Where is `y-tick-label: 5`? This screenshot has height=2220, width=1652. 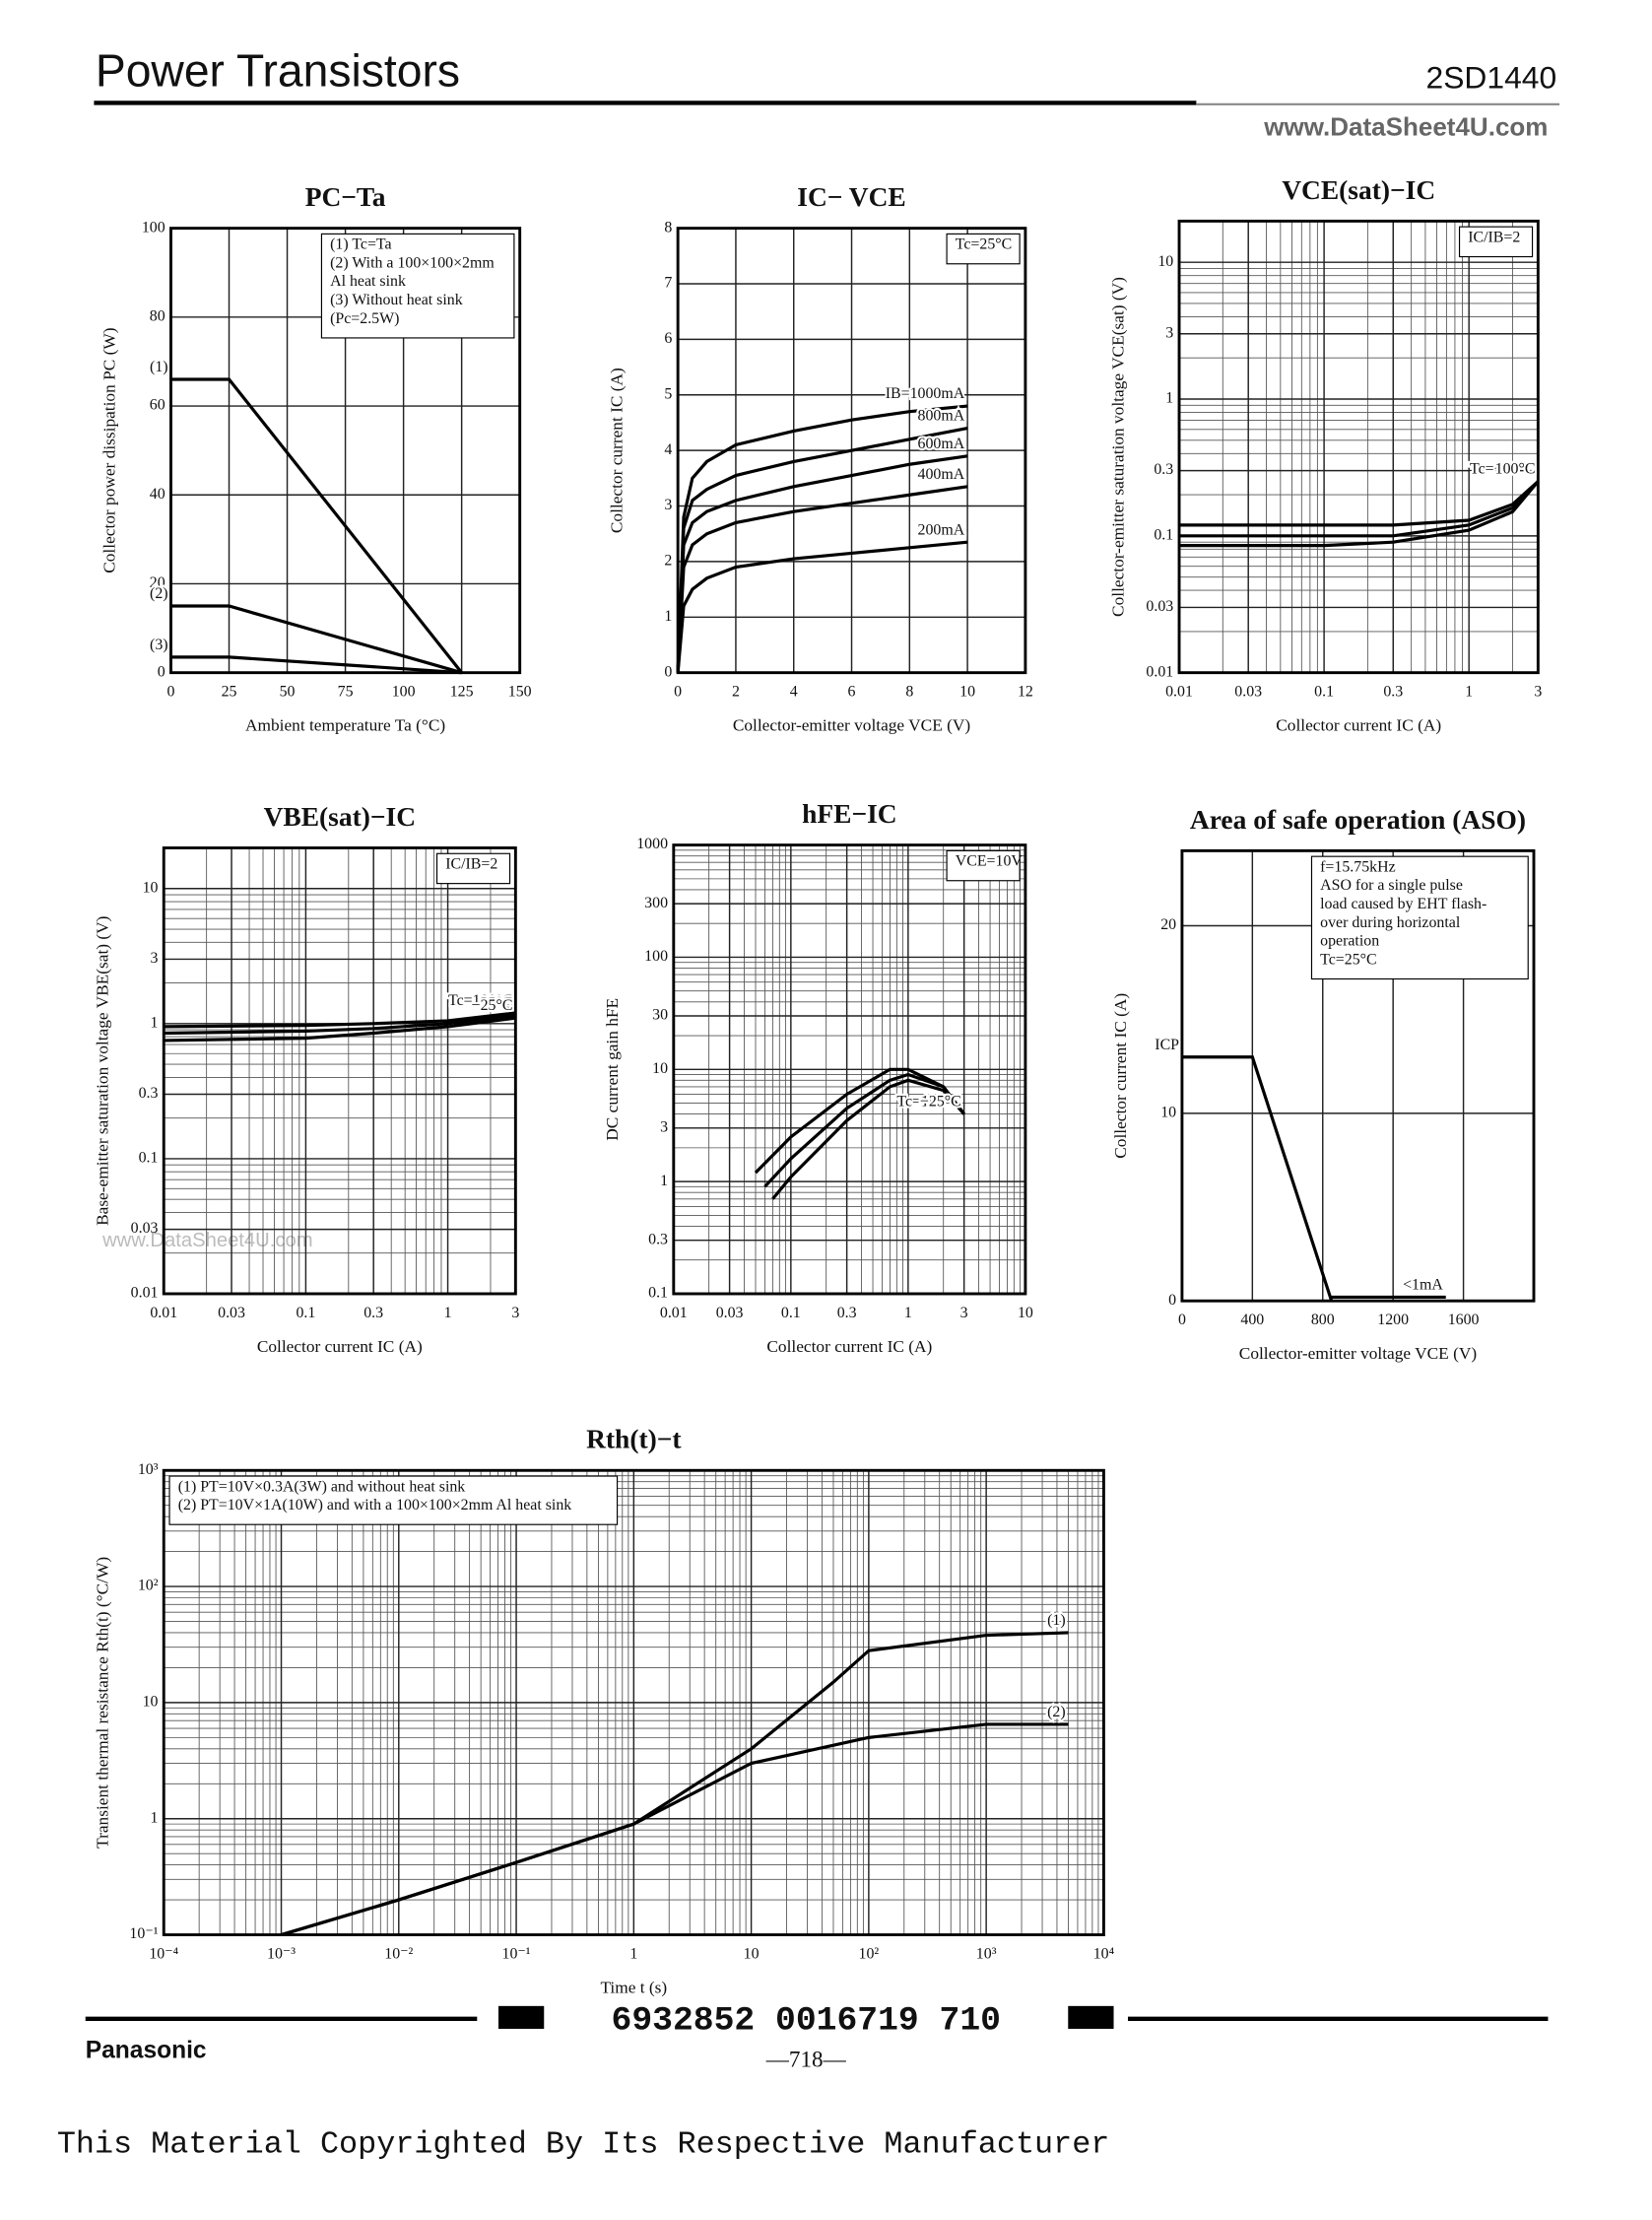
y-tick-label: 5 is located at coordinates (668, 393).